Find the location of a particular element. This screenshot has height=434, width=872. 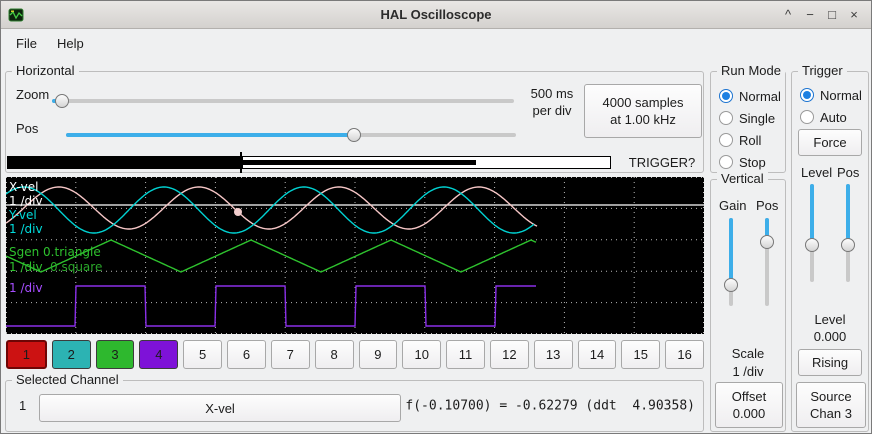

channel-button-4: 4 is located at coordinates (159, 354).